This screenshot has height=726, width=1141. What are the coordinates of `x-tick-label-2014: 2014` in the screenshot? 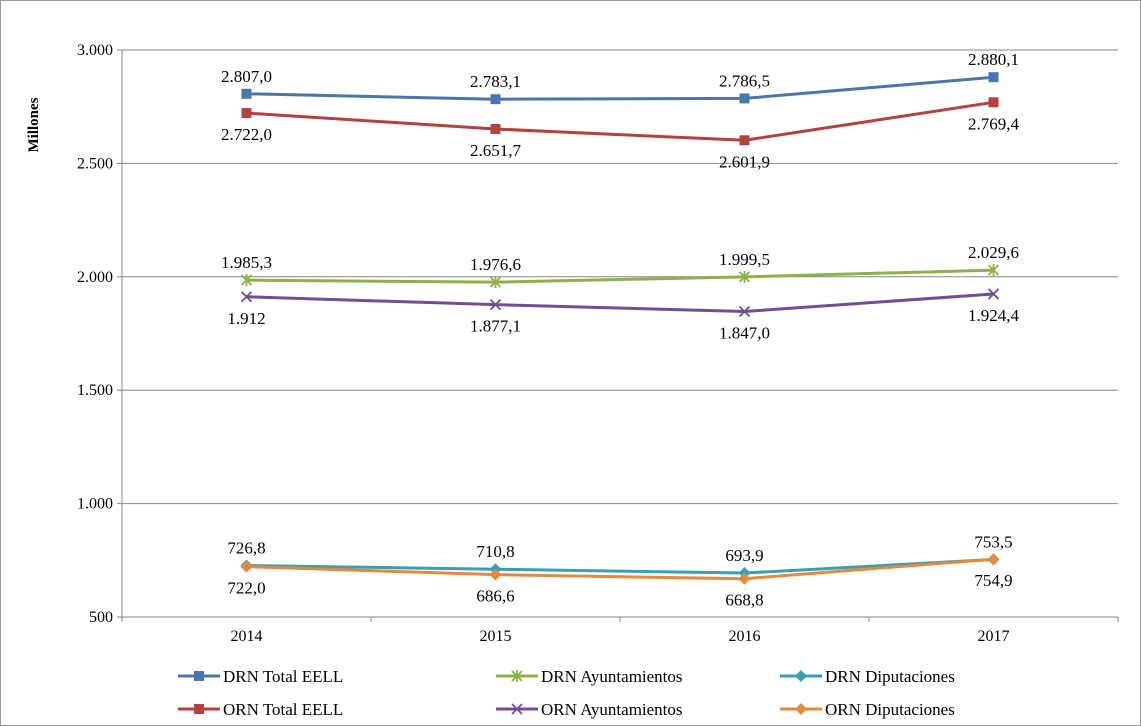 It's located at (247, 636).